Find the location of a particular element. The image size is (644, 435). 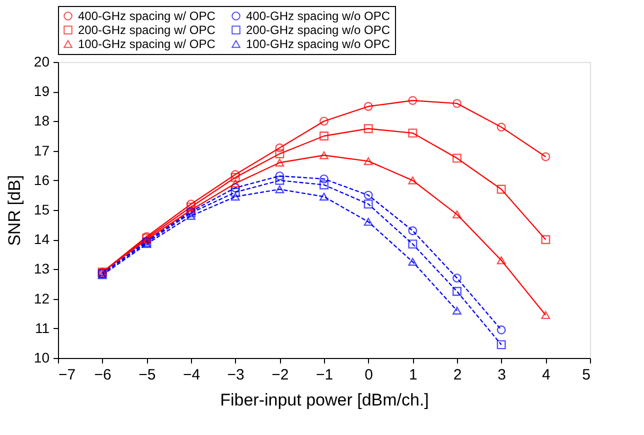

y-tick-label: 18 is located at coordinates (42, 120).